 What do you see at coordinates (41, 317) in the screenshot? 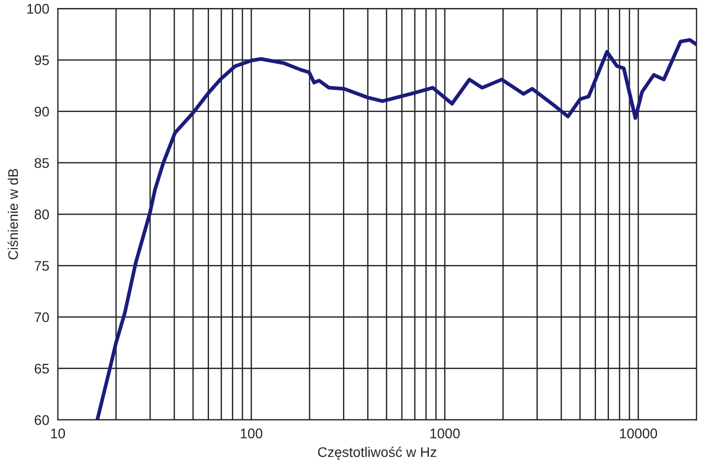
I see `y-tick-label: 70` at bounding box center [41, 317].